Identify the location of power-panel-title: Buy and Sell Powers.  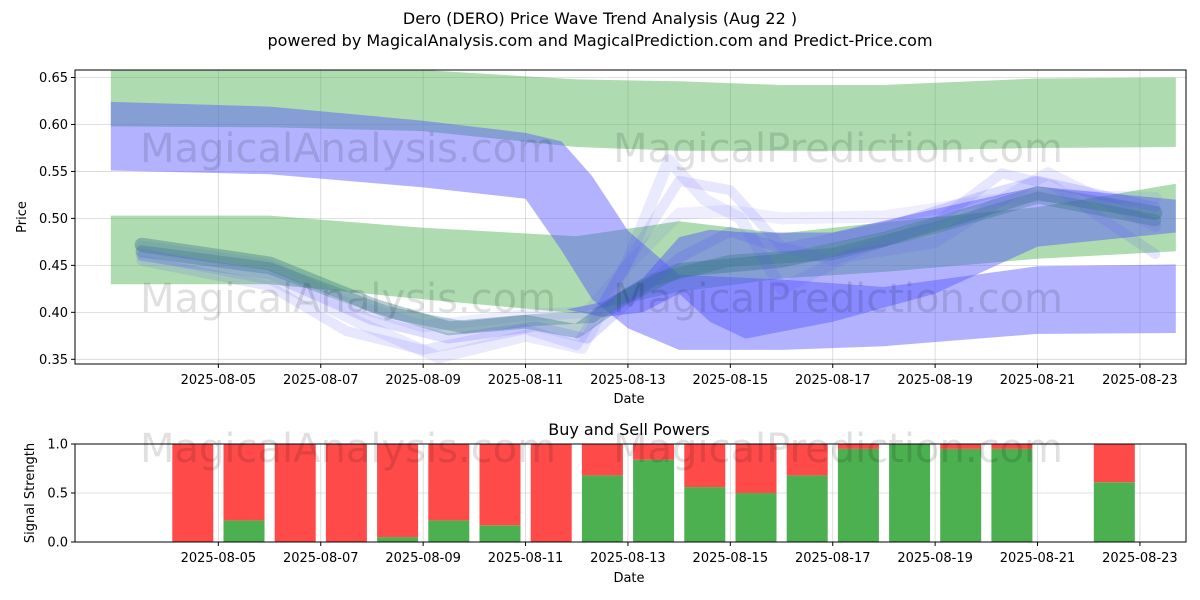
(629, 429).